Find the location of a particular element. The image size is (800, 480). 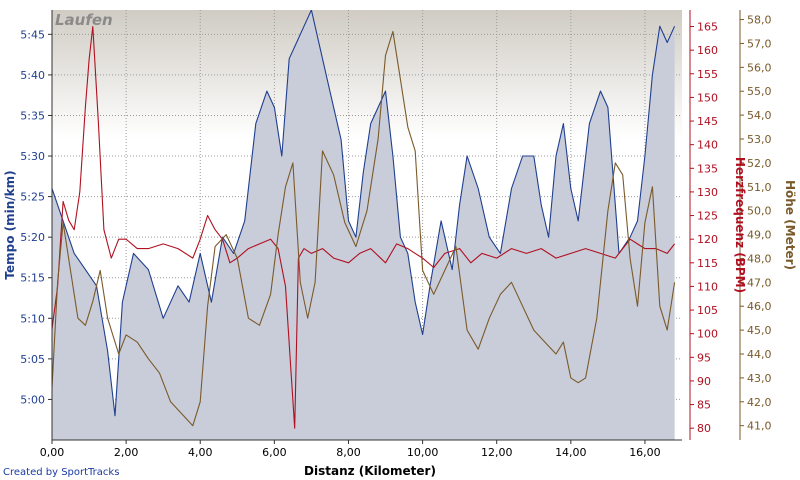

x-axis-label: Distanz (Kilometer) is located at coordinates (370, 471).